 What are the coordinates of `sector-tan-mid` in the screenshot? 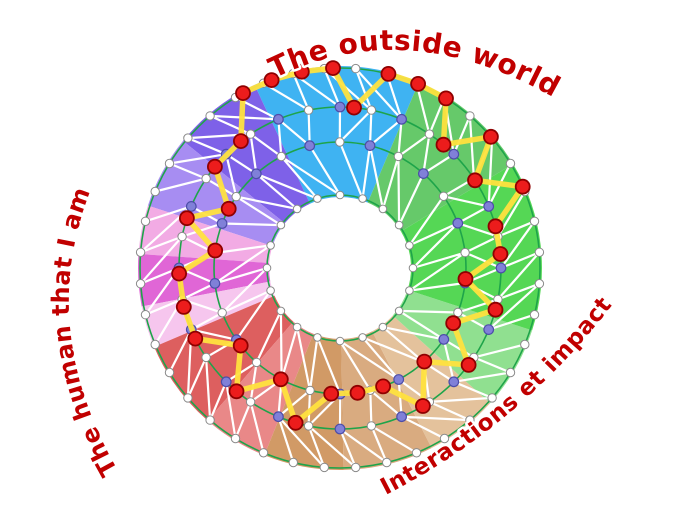 It's located at (386, 400).